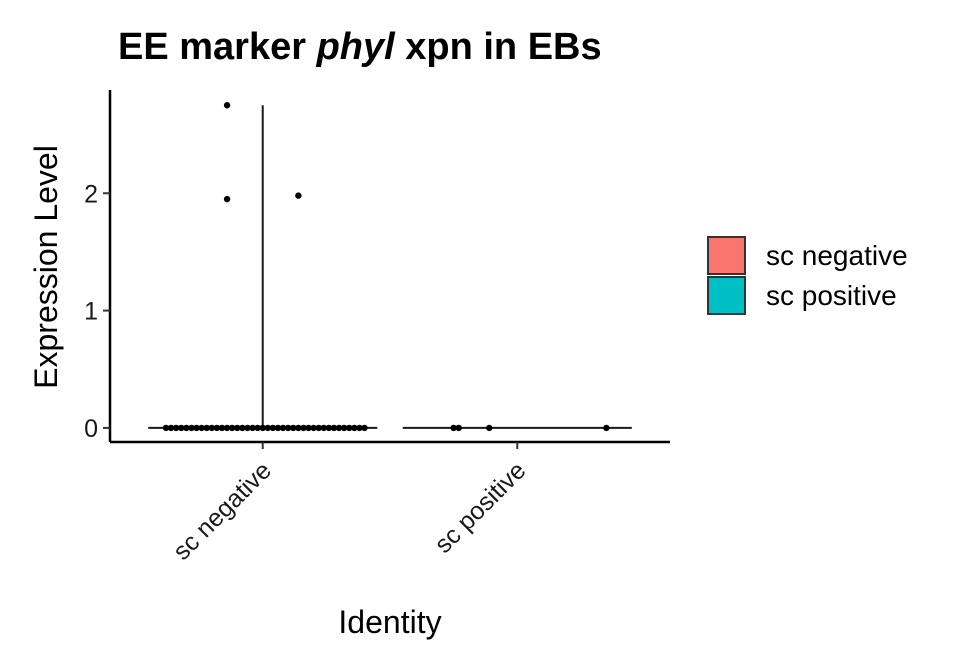 Image resolution: width=960 pixels, height=672 pixels. I want to click on chart-title-gene: phyl, so click(355, 47).